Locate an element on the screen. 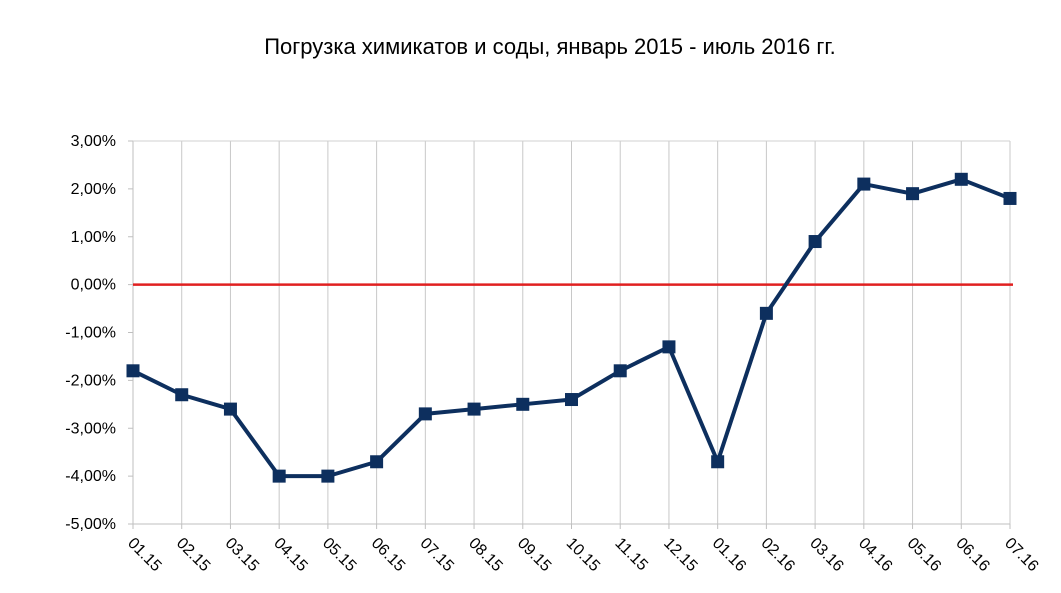  x-tick-label: 12.15 is located at coordinates (680, 555).